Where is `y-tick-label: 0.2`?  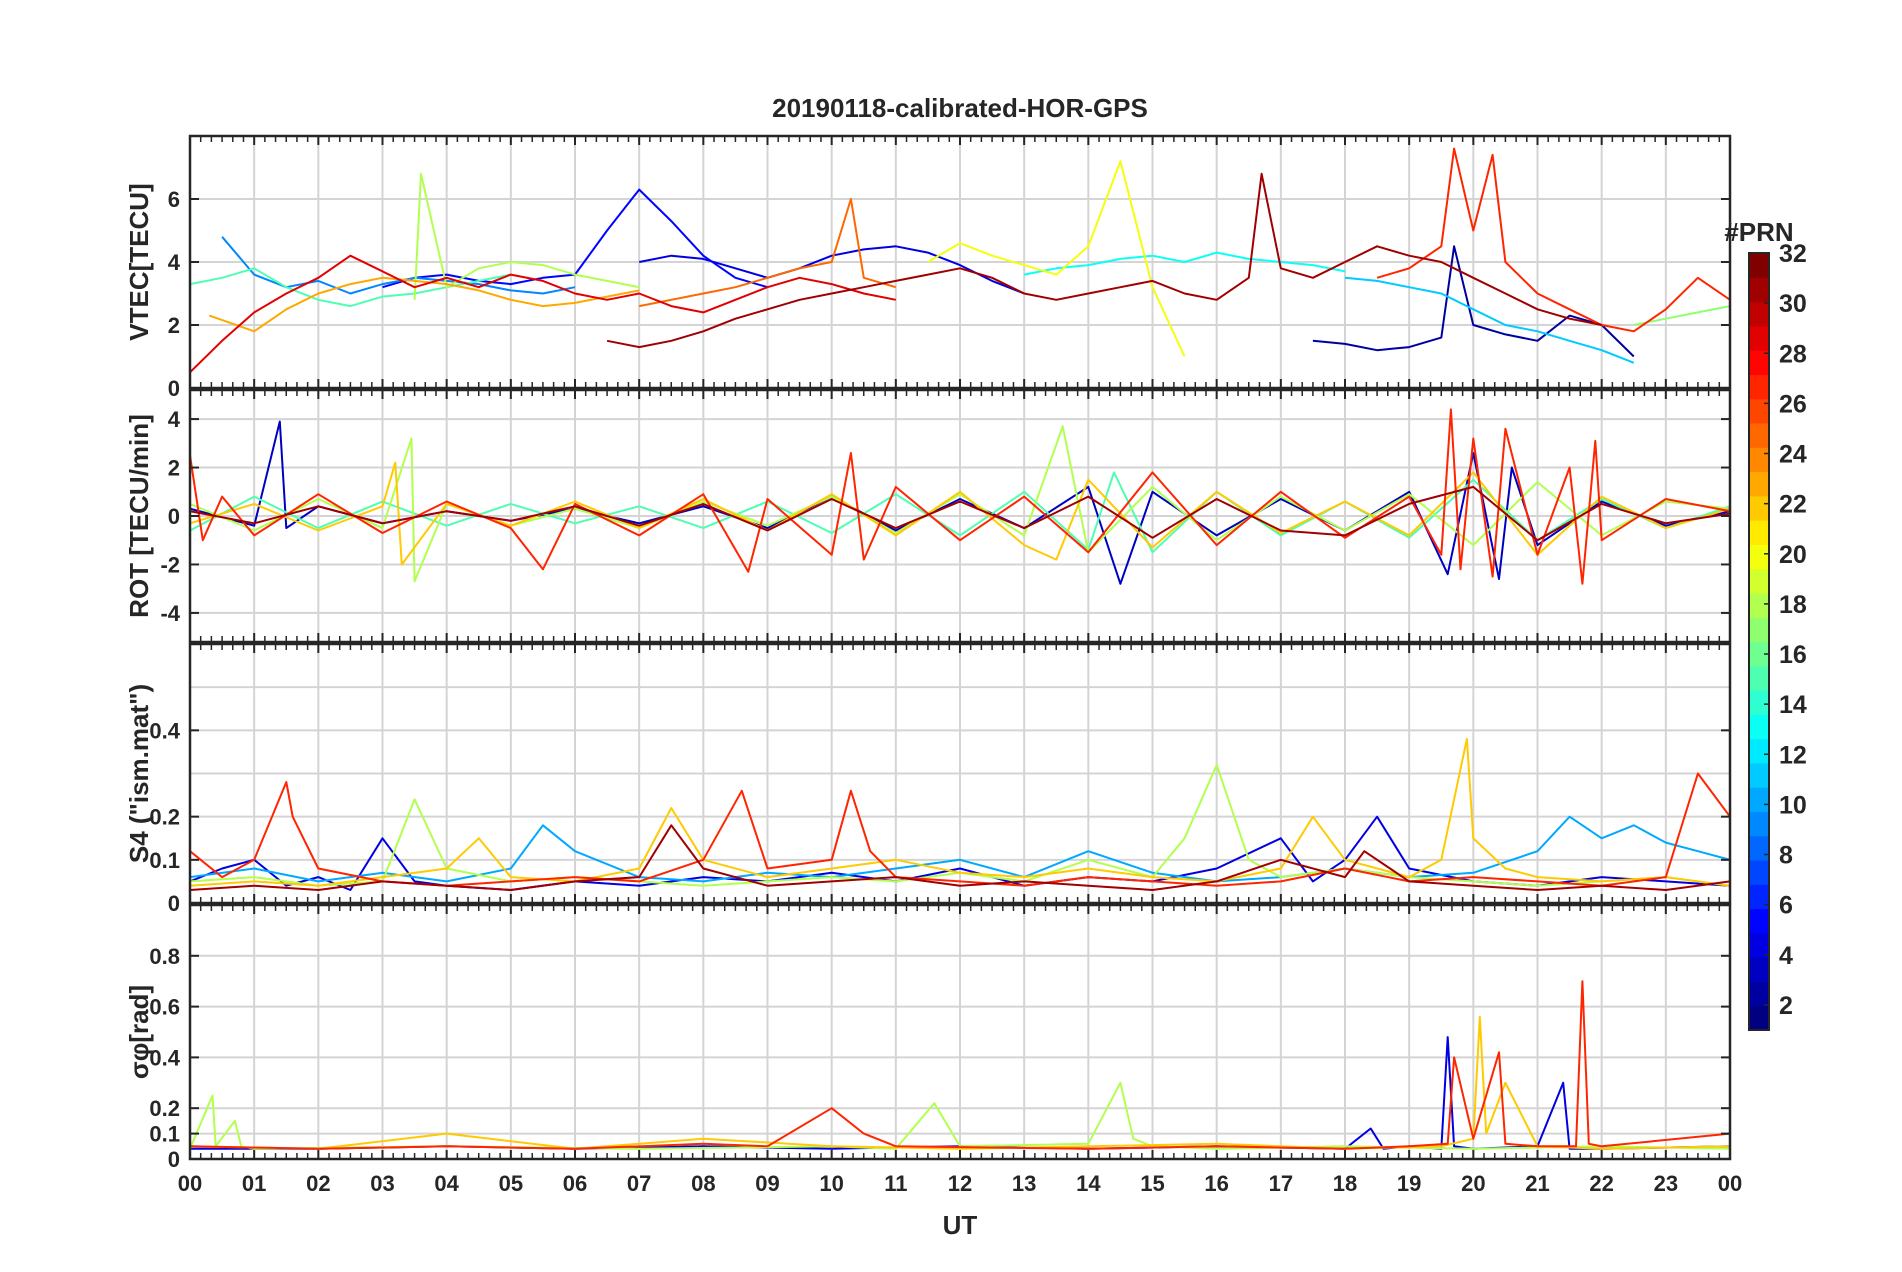
y-tick-label: 0.2 is located at coordinates (164, 1108).